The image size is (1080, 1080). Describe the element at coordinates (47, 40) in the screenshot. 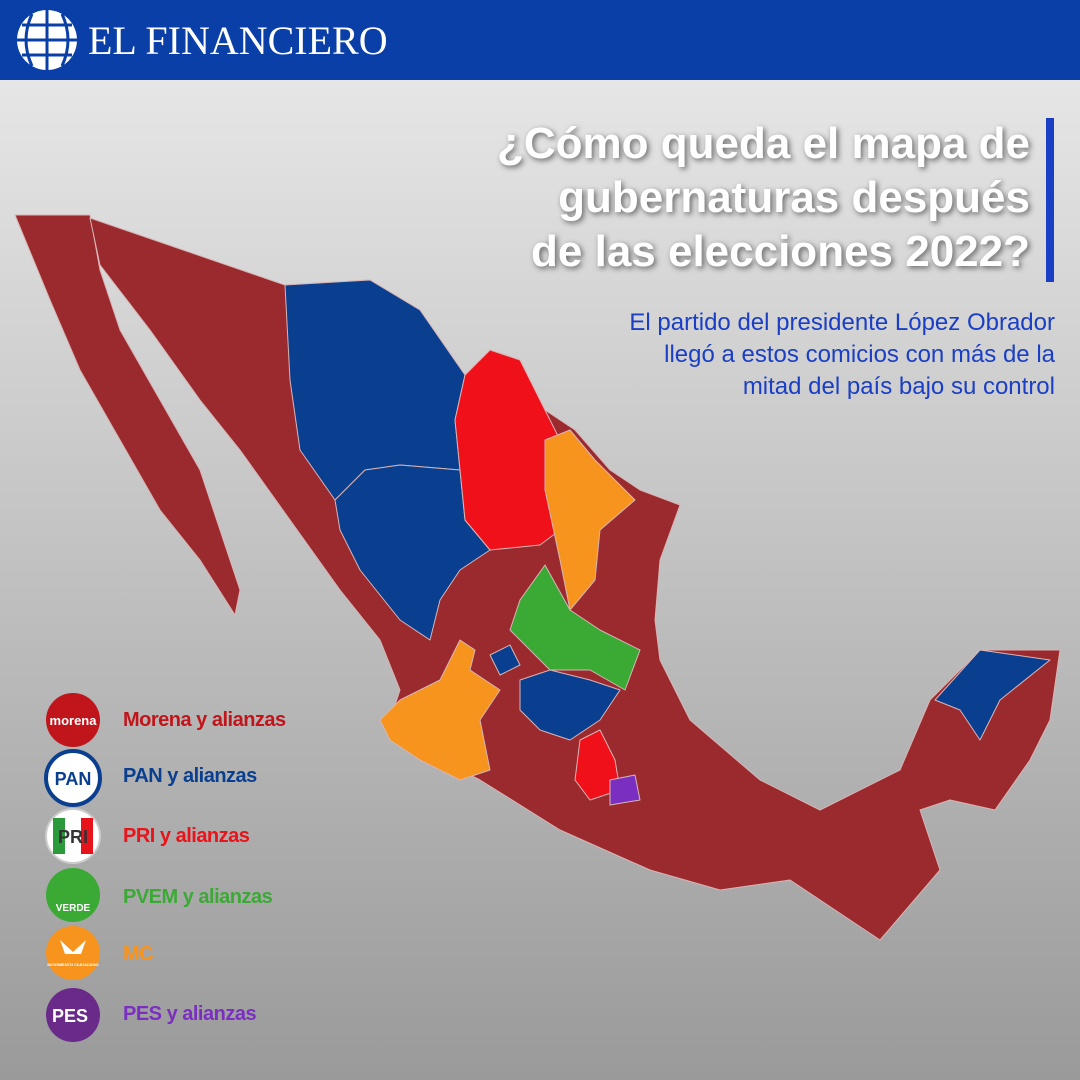

I see `logo-globe` at that location.